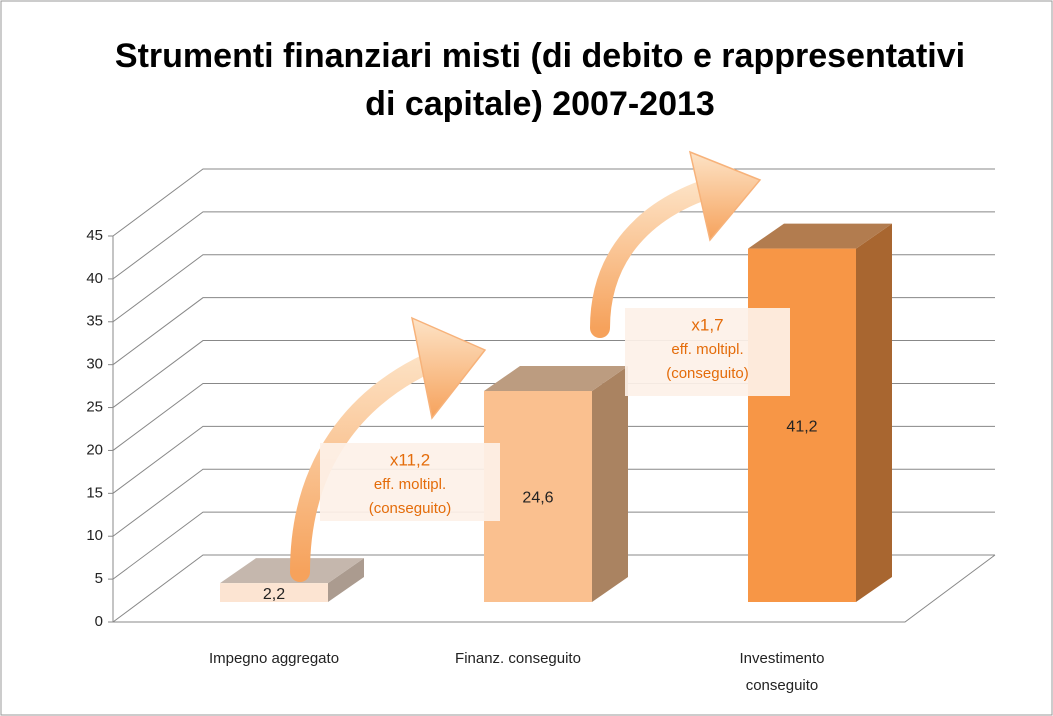 This screenshot has height=716, width=1053. I want to click on y-tick-label: 40, so click(94, 278).